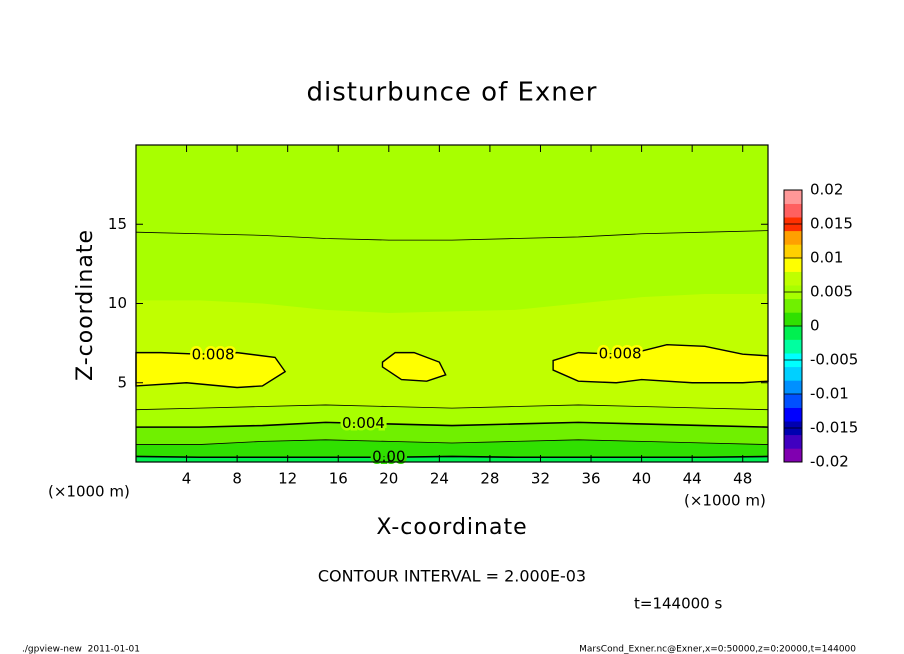 This screenshot has height=654, width=904. What do you see at coordinates (590, 479) in the screenshot?
I see `x-tick-label: 36` at bounding box center [590, 479].